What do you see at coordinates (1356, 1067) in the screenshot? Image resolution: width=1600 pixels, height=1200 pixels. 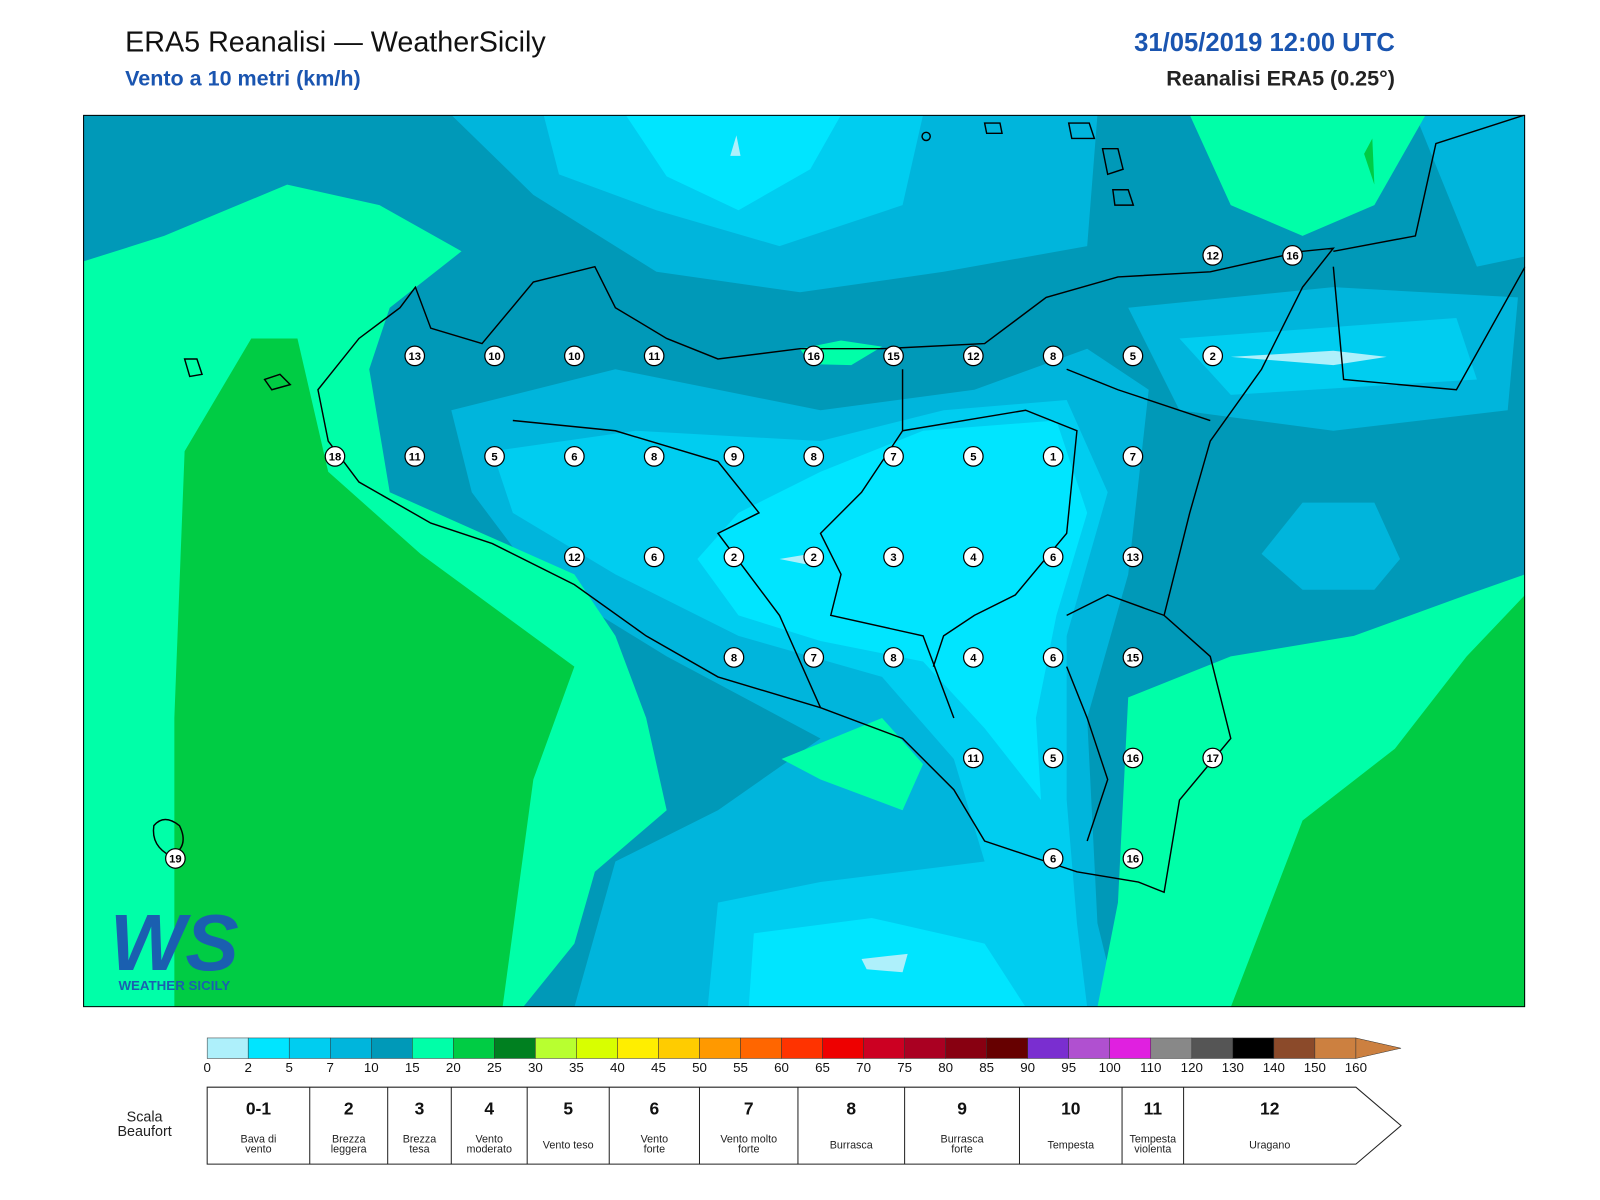 I see `colorbar-tick-label: 160` at bounding box center [1356, 1067].